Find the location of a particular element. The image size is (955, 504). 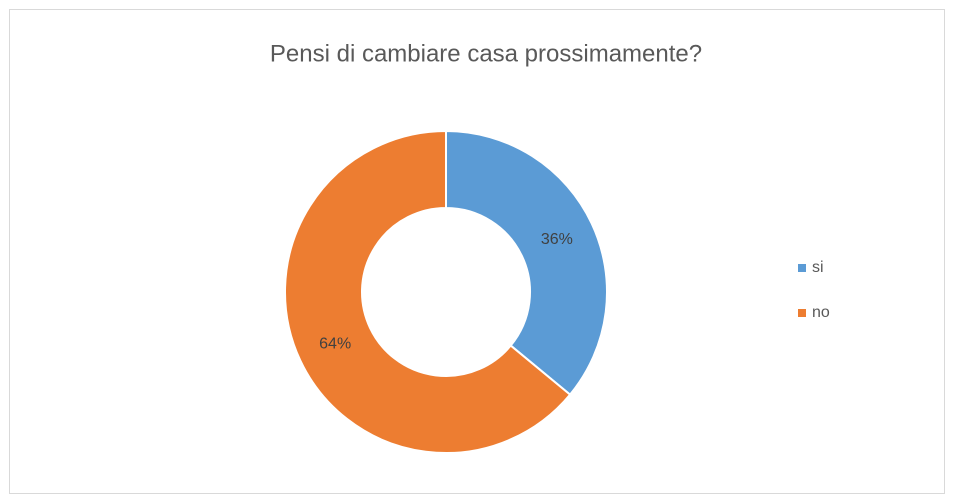

data-label: 36% is located at coordinates (557, 239).